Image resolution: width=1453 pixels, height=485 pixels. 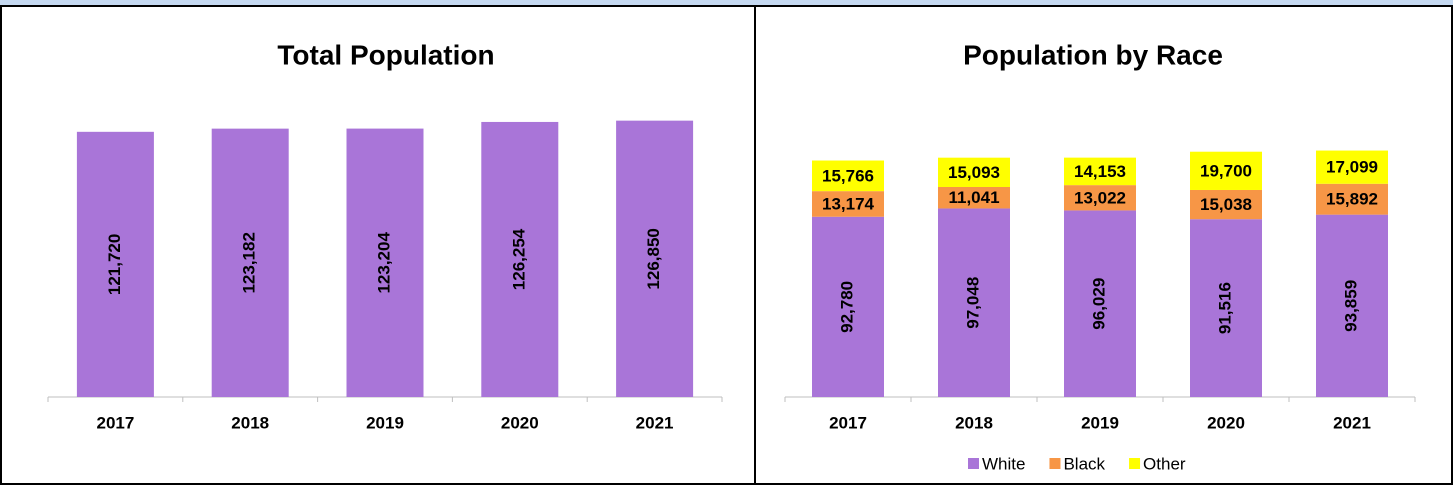 I want to click on chart-title: Total Population, so click(x=385, y=54).